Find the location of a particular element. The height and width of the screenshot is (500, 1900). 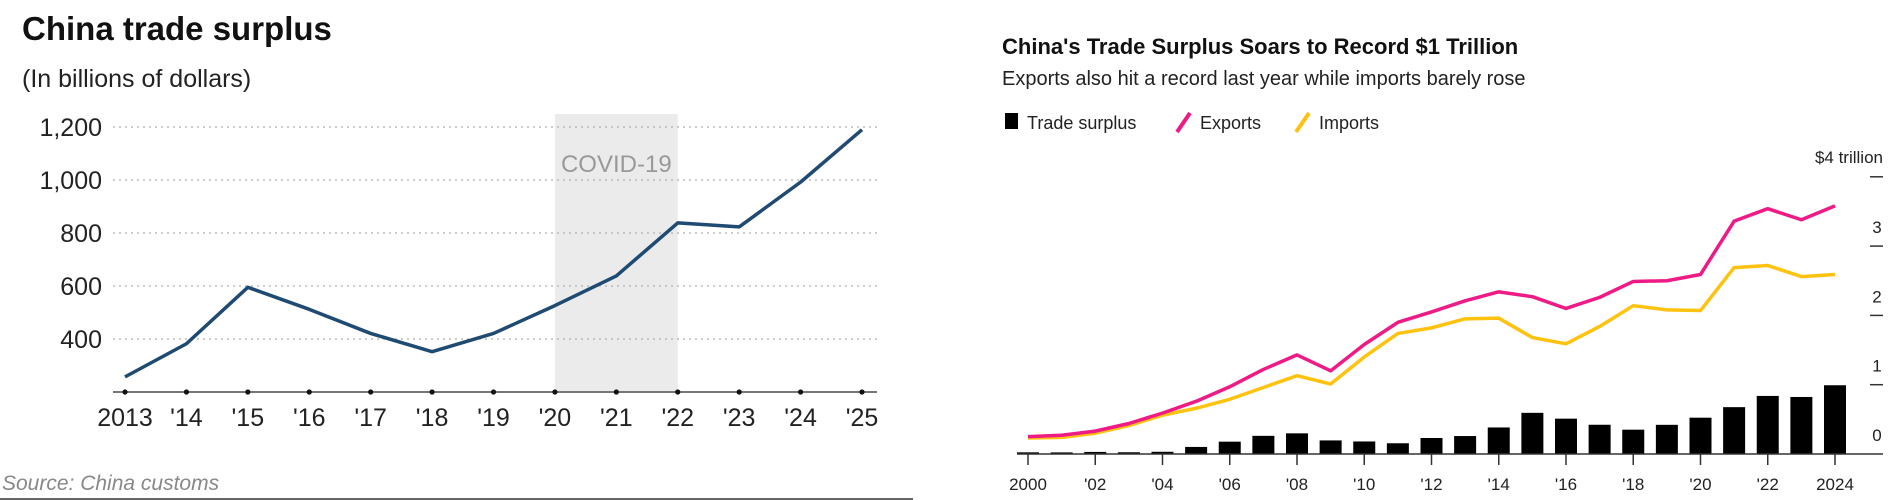

y-tick-label: 400 is located at coordinates (81, 340).